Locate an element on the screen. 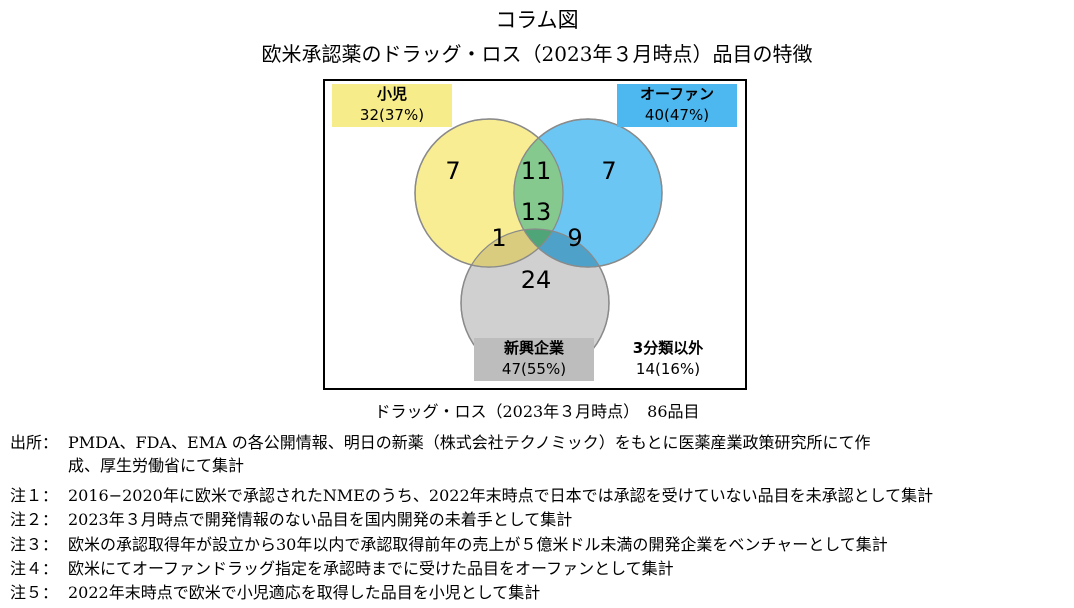 Image resolution: width=1074 pixels, height=608 pixels. note-source-cont: 成、厚生労働省にて集計 is located at coordinates (571, 465).